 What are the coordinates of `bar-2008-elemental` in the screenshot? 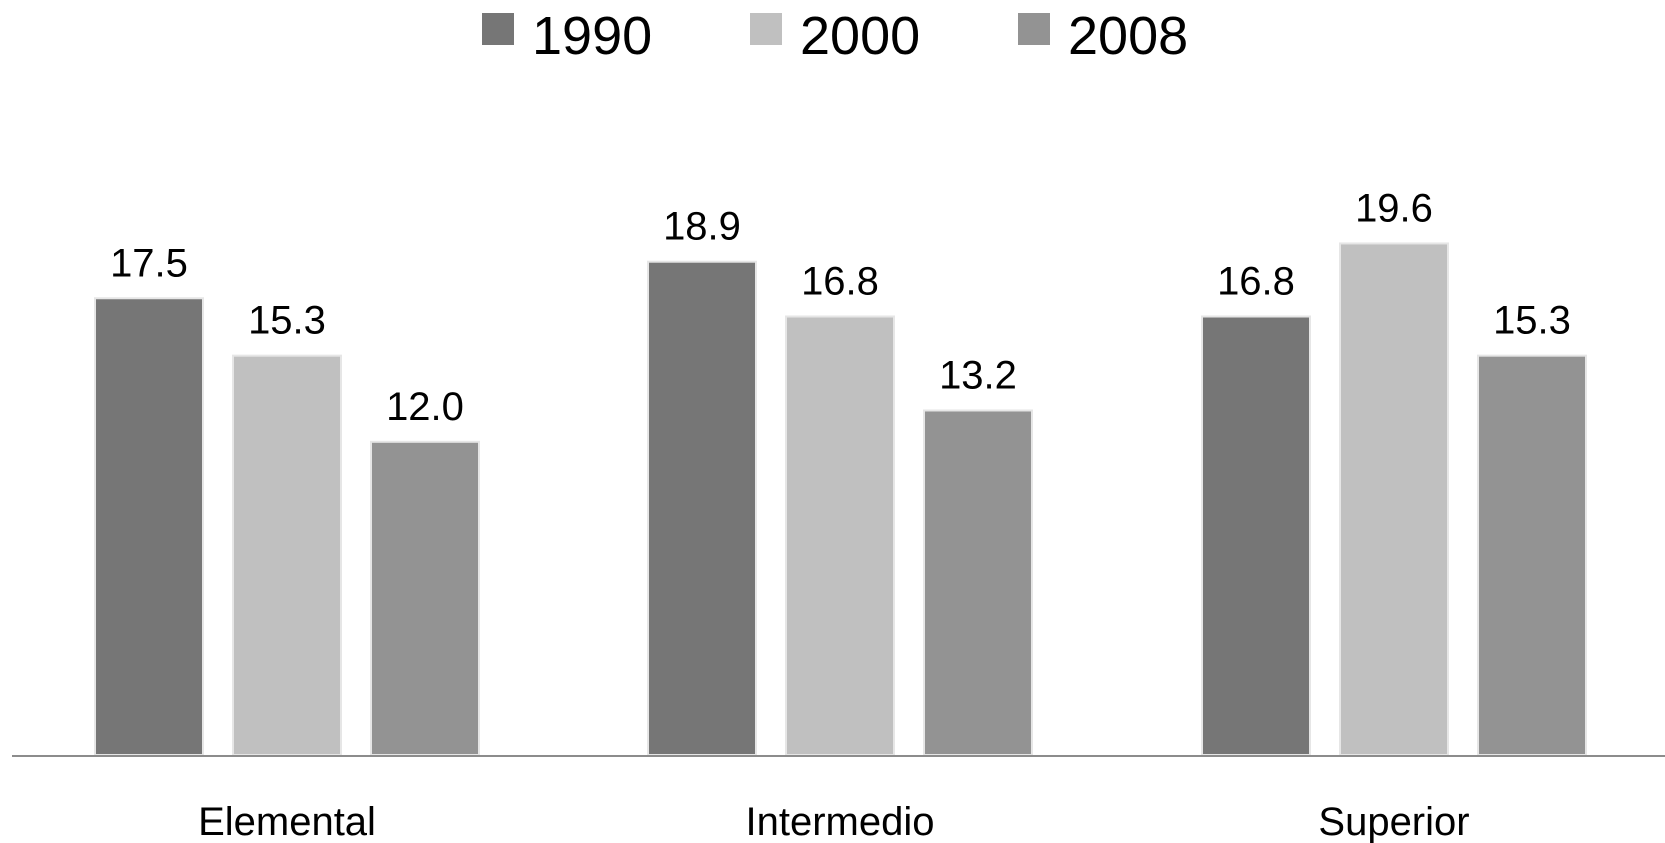 It's located at (425, 598).